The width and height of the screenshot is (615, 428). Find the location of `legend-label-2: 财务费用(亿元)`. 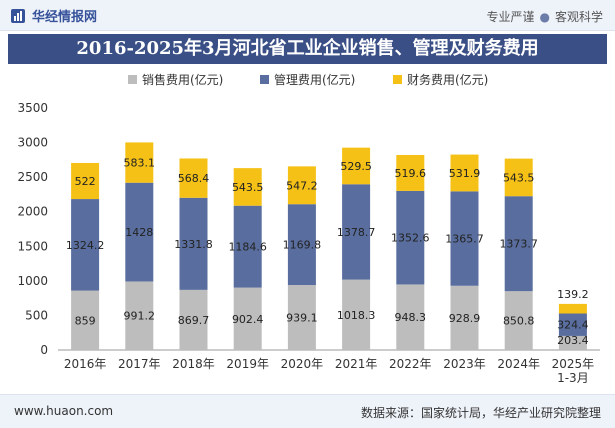

legend-label-2: 财务费用(亿元) is located at coordinates (447, 79).